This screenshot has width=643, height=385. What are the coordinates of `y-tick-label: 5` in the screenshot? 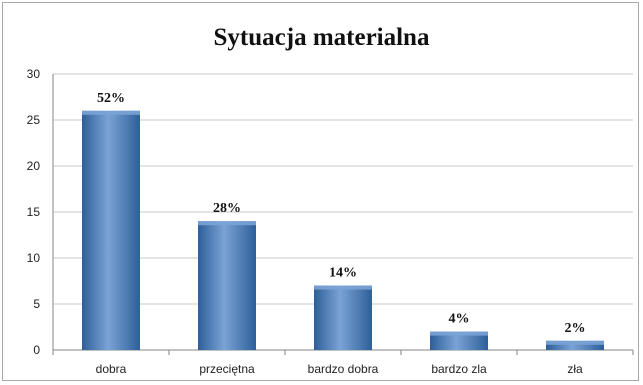 It's located at (36, 304).